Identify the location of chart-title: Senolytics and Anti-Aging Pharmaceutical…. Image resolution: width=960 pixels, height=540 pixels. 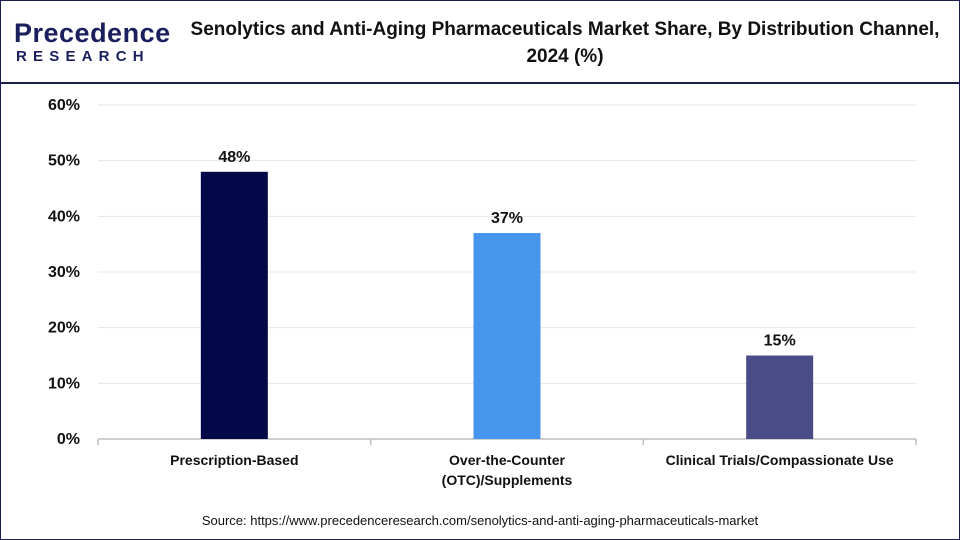
(565, 43).